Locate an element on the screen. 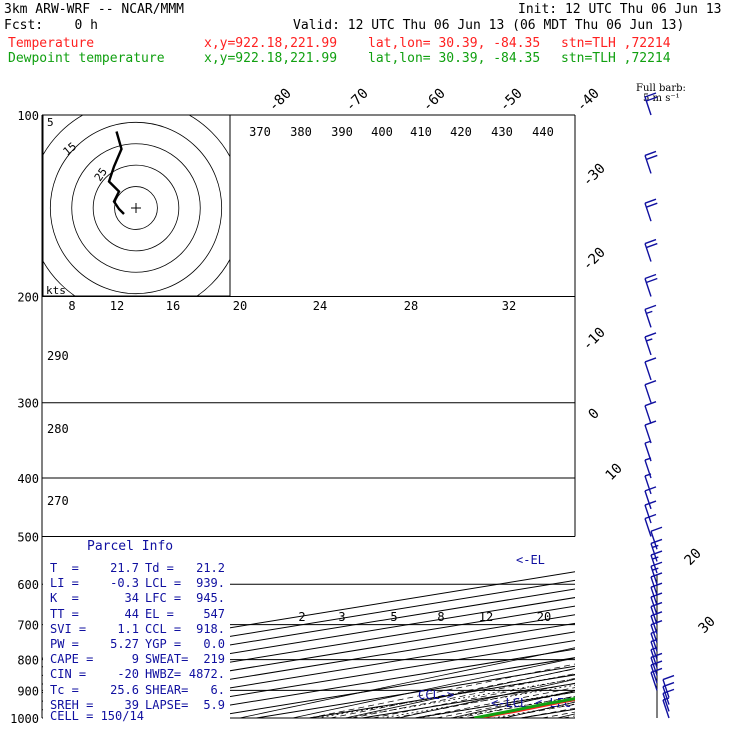 Image resolution: width=740 pixels, height=740 pixels. parcel-value: 939. is located at coordinates (210, 583).